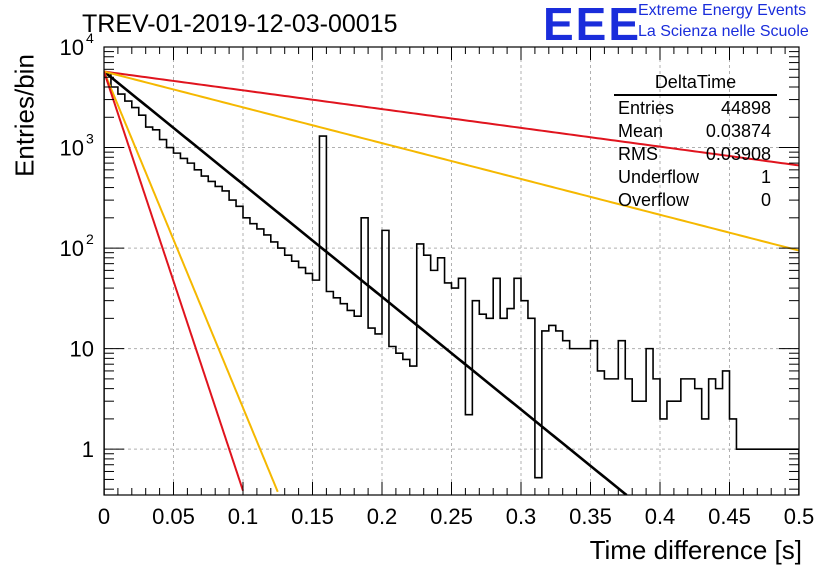 Image resolution: width=836 pixels, height=572 pixels. I want to click on stats-value: 0.03908, so click(738, 154).